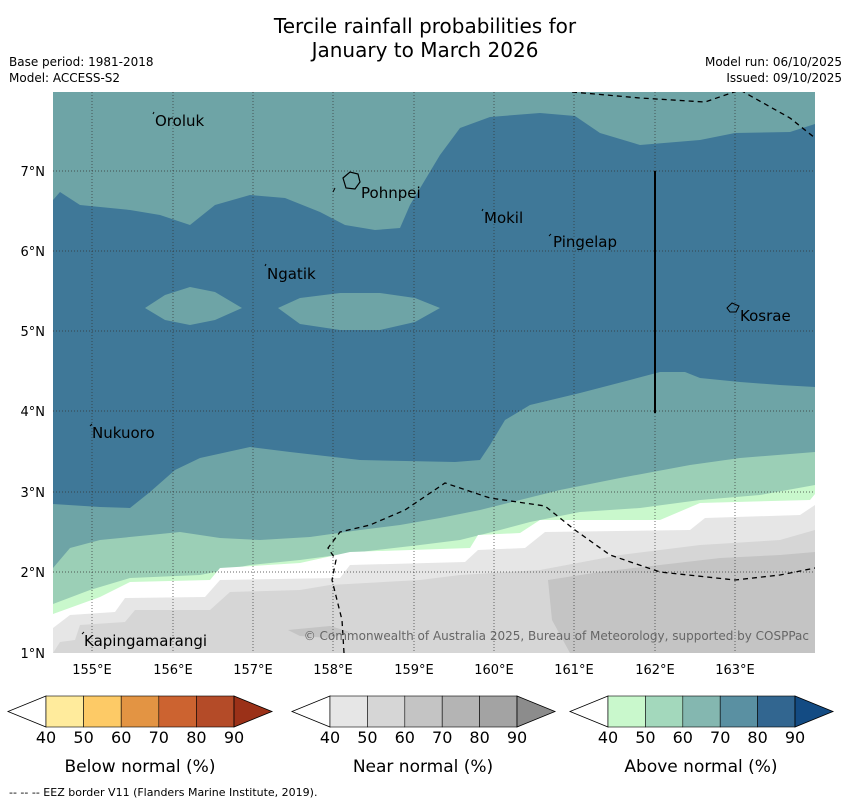 This screenshot has height=804, width=850. What do you see at coordinates (81, 62) in the screenshot?
I see `base-period-text: Base period: 1981-2018` at bounding box center [81, 62].